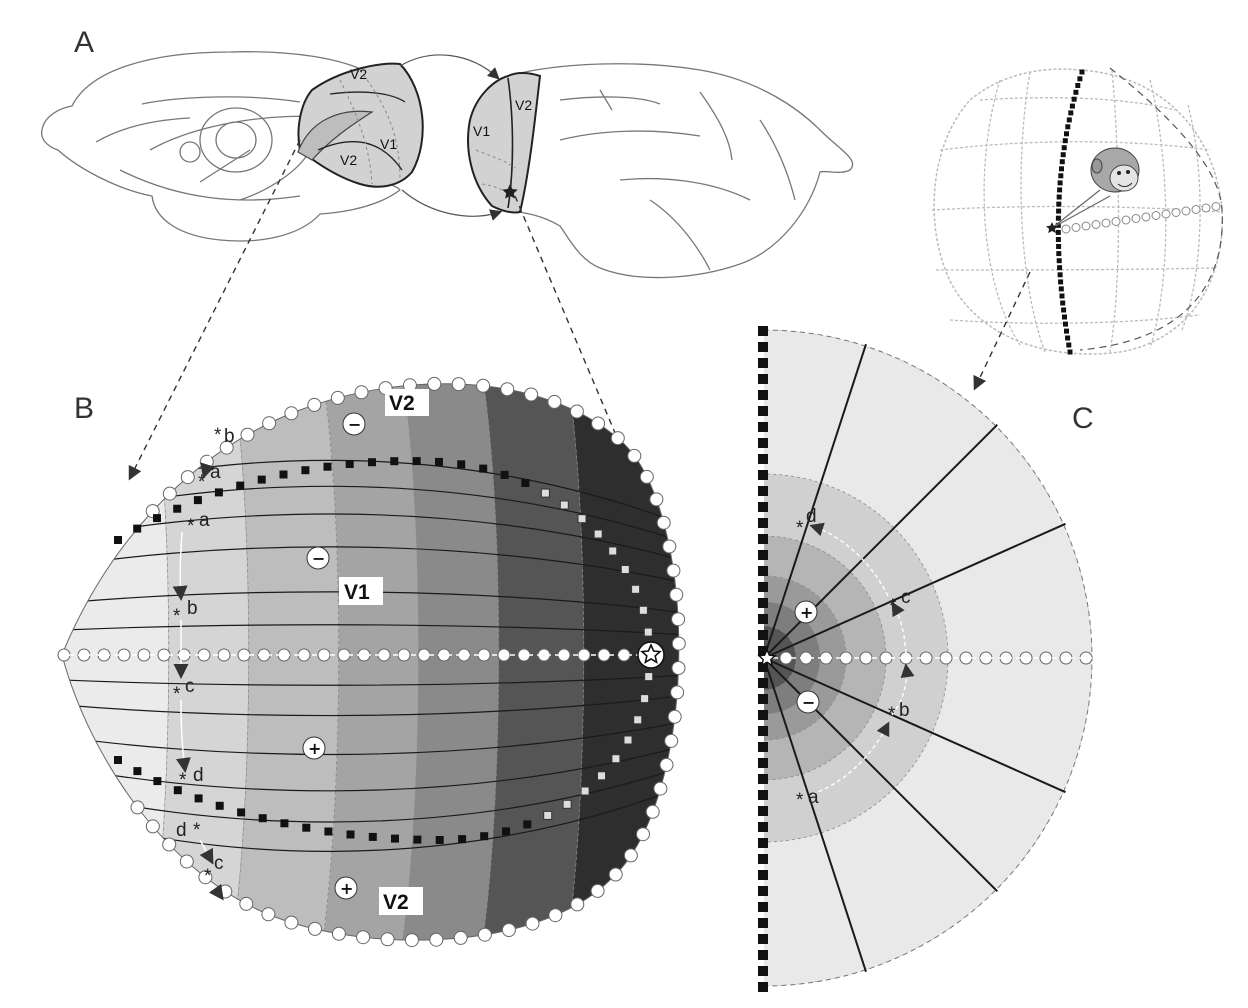 The width and height of the screenshot is (1248, 1008). What do you see at coordinates (1052, 228) in the screenshot?
I see `star-icon-globe` at bounding box center [1052, 228].